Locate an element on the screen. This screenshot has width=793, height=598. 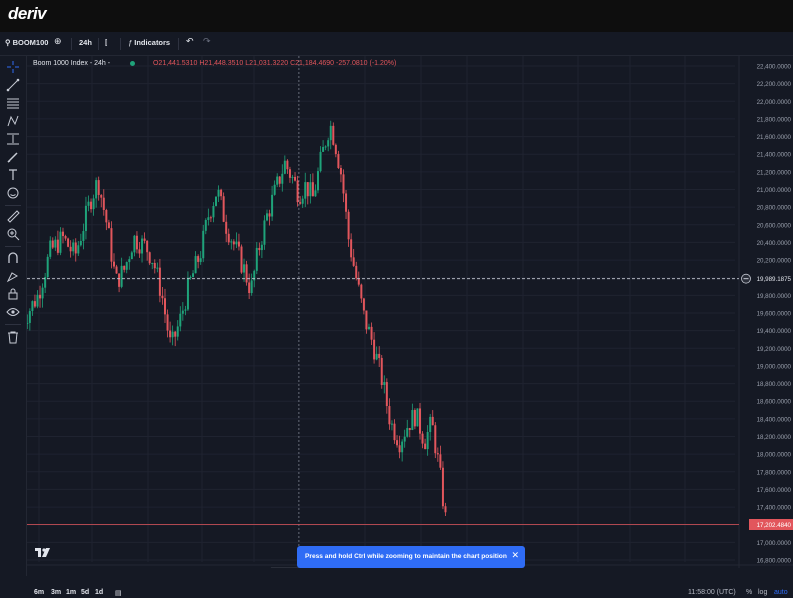
add-symbol-icon: ⊕ is located at coordinates (58, 41).